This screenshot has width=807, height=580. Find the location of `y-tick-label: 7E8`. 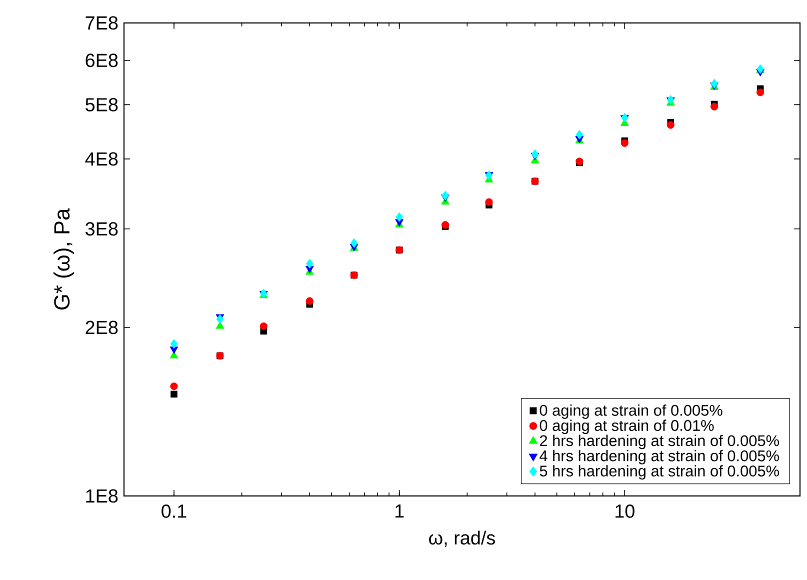

y-tick-label: 7E8 is located at coordinates (102, 23).